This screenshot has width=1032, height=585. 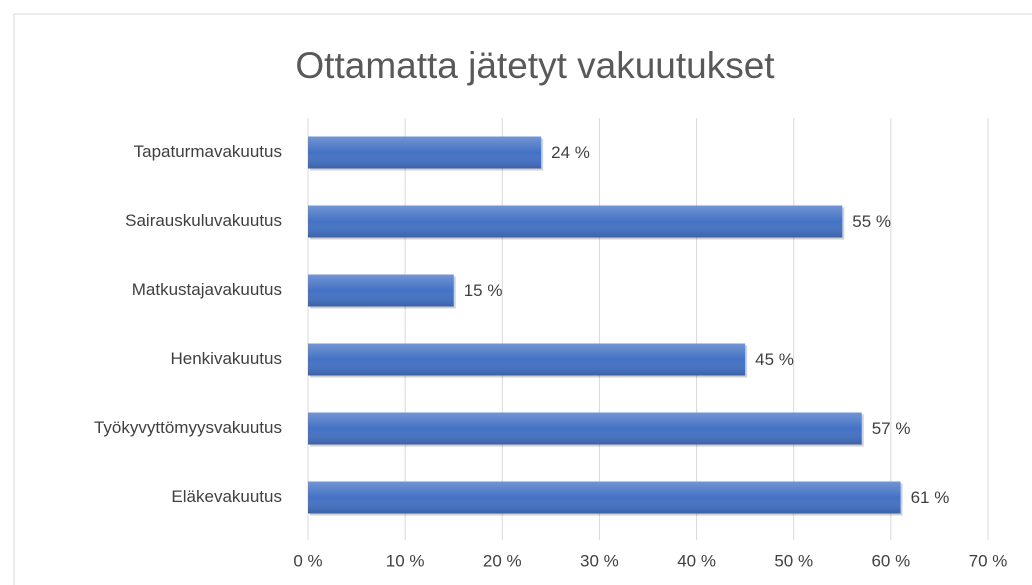 I want to click on x-tick-label: 50 %, so click(x=793, y=560).